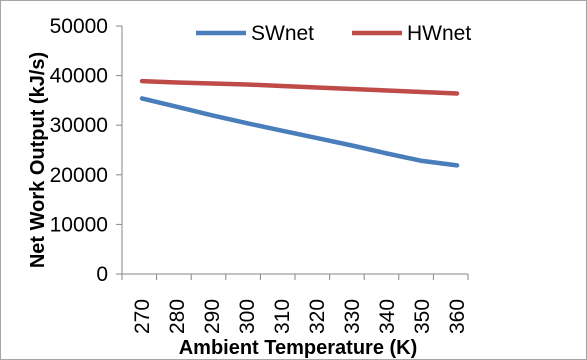 Image resolution: width=587 pixels, height=360 pixels. Describe the element at coordinates (38, 160) in the screenshot. I see `y-axis-title: Net Work Output (kJ/s)` at that location.